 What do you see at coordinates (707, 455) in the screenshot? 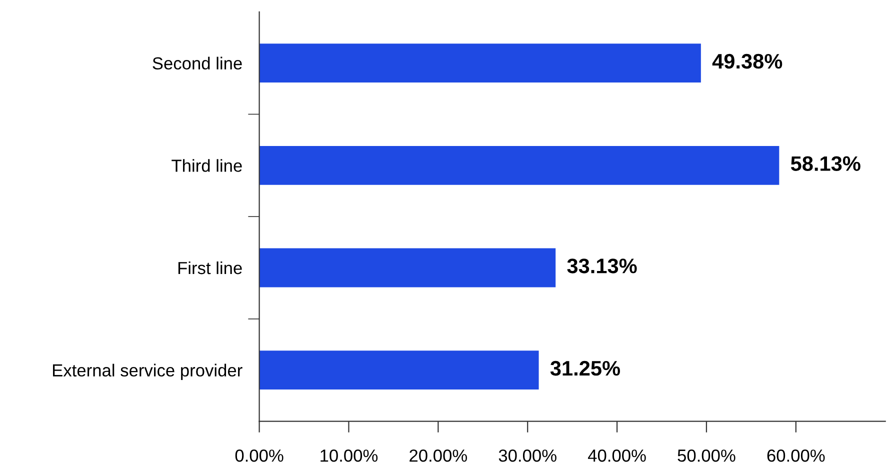
I see `x-tick-label: 50.00%` at bounding box center [707, 455].